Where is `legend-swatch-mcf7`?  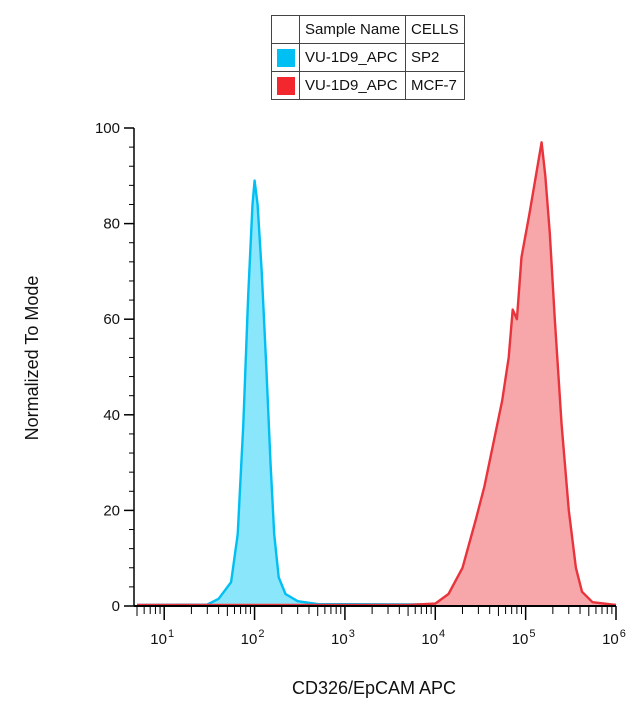
legend-swatch-mcf7 is located at coordinates (285, 85).